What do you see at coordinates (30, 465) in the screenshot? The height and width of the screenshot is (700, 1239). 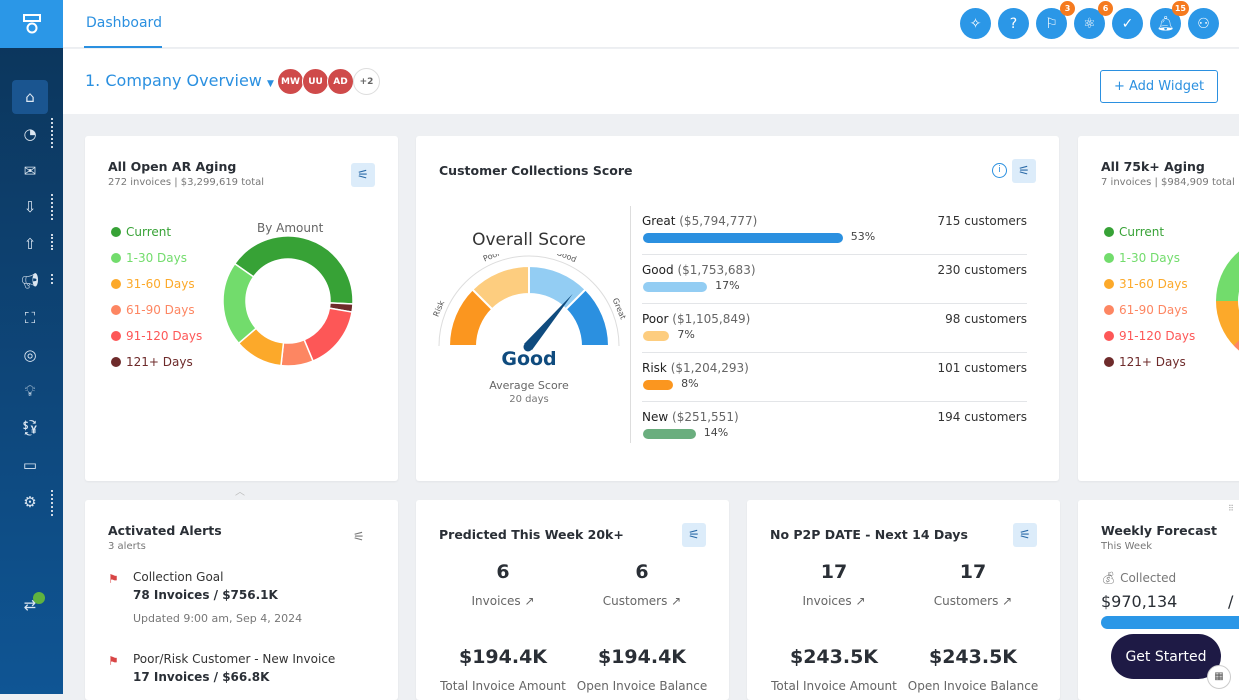 I see `payment-card-icon: ▭` at bounding box center [30, 465].